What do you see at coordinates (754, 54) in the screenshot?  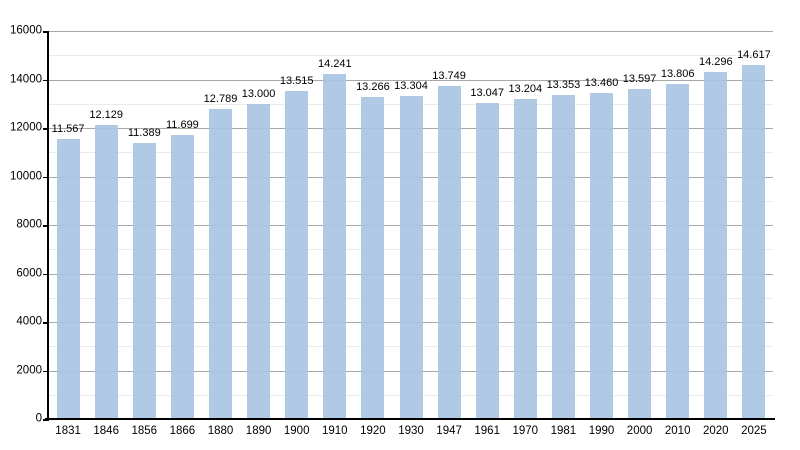 I see `value-label-2025: 14.617` at bounding box center [754, 54].